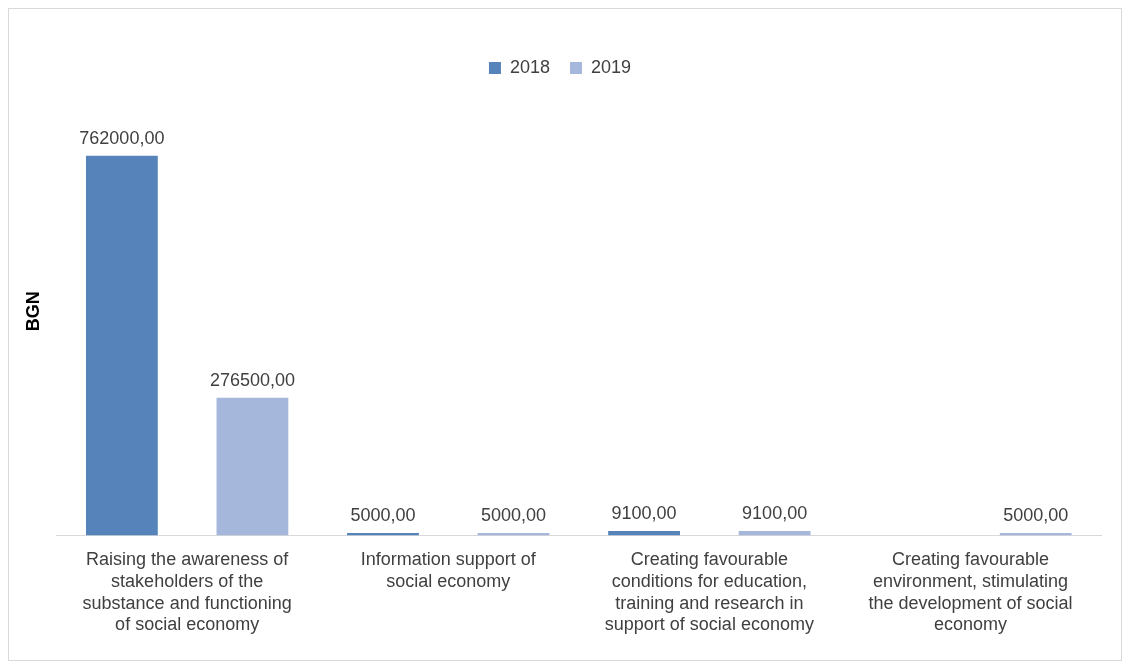 This screenshot has height=669, width=1130. Describe the element at coordinates (529, 66) in the screenshot. I see `legend-label: 2018` at that location.